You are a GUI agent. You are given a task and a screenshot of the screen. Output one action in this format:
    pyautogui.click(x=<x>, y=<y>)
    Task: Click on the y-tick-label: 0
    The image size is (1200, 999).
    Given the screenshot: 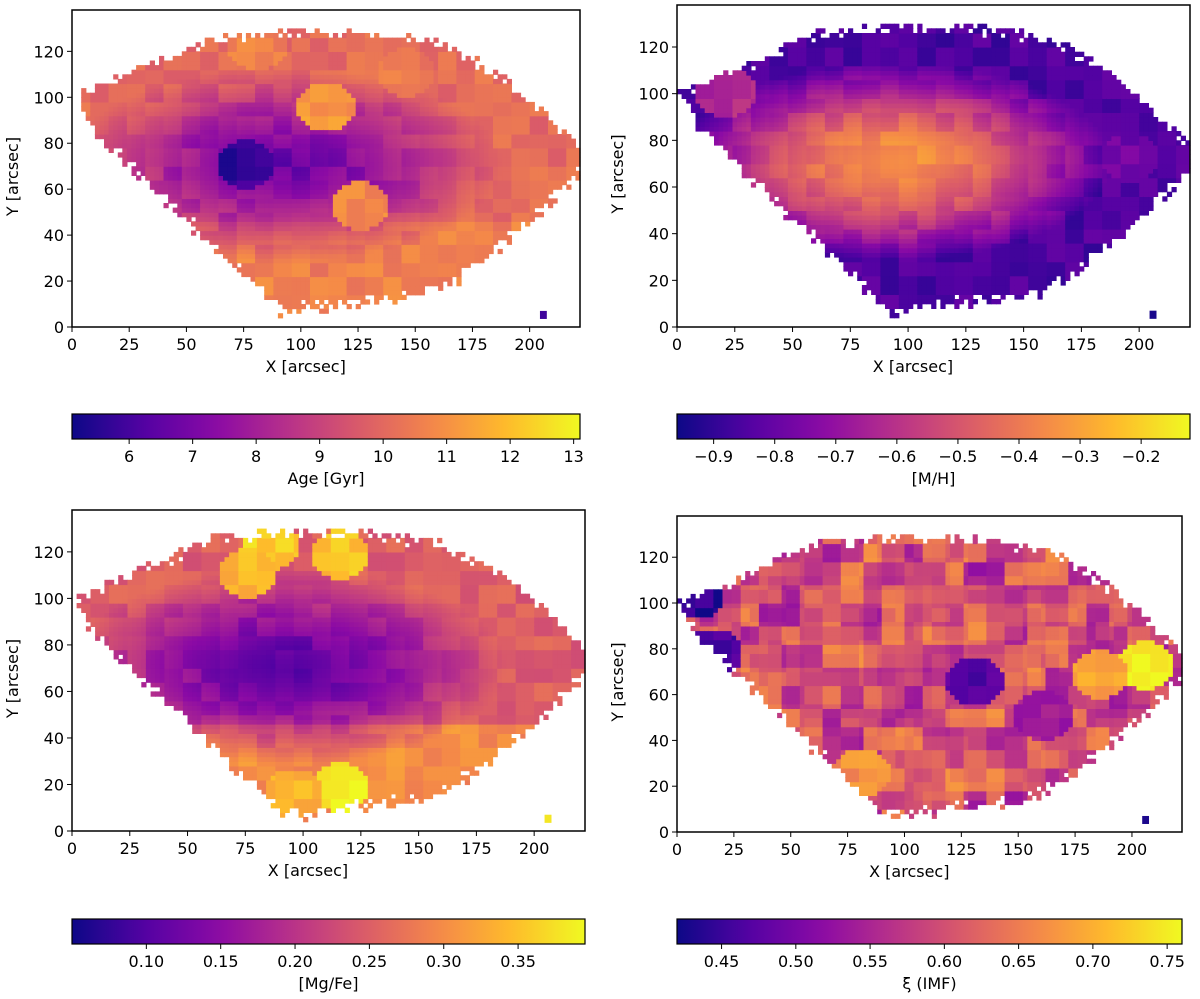 What is the action you would take?
    pyautogui.click(x=59, y=327)
    